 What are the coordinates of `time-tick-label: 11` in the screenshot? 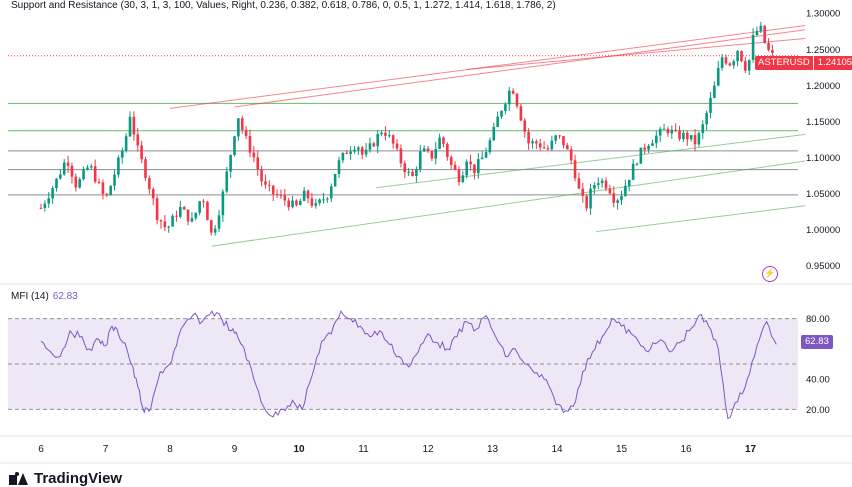 It's located at (363, 449).